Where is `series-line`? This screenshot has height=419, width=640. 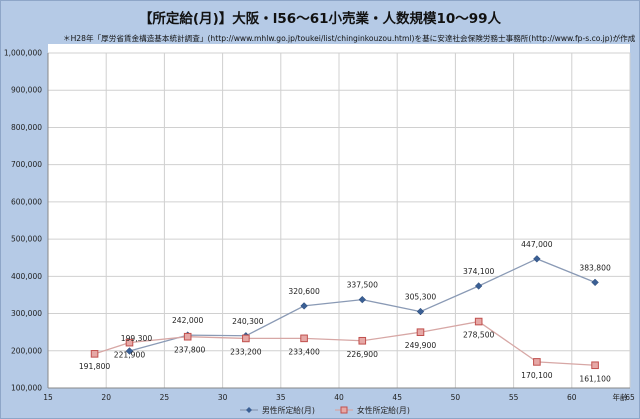
series-line is located at coordinates (345, 343).